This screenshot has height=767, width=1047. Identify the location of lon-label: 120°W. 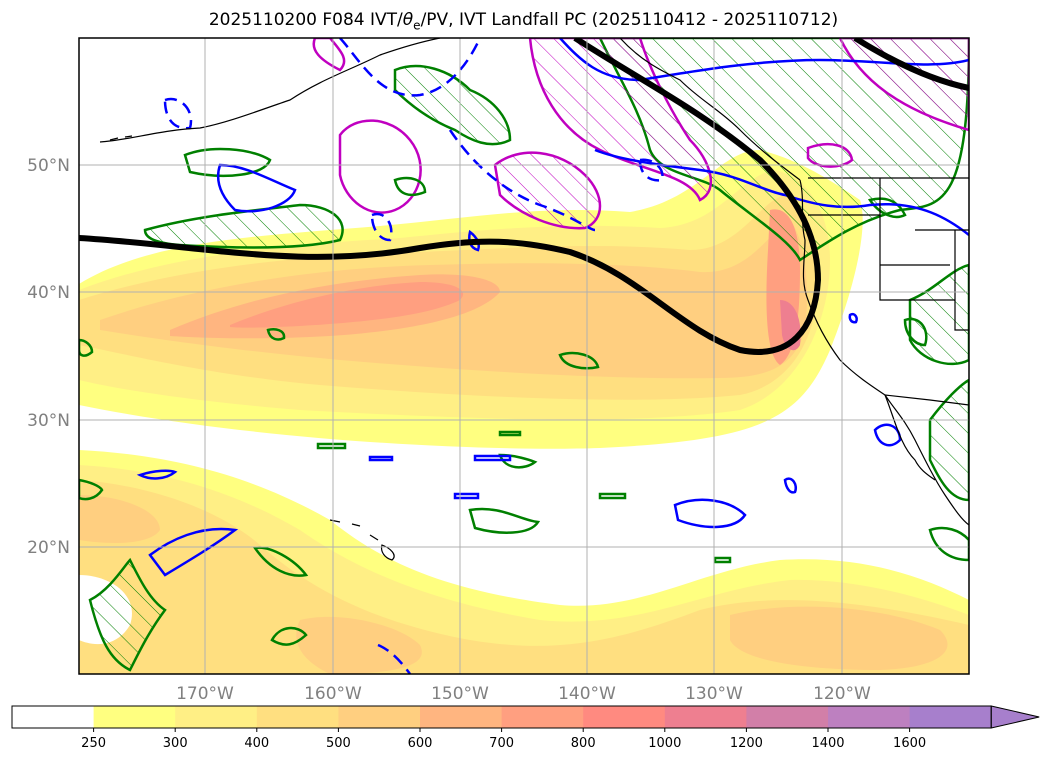
(842, 694).